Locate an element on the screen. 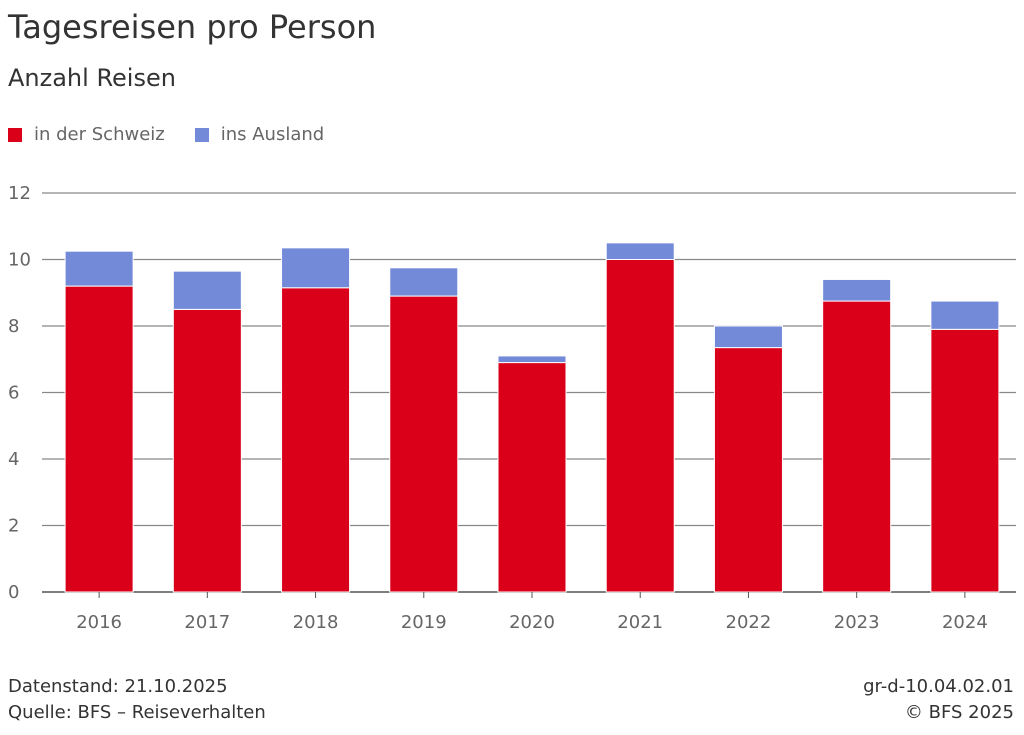  bar-schweiz-2019 is located at coordinates (424, 444).